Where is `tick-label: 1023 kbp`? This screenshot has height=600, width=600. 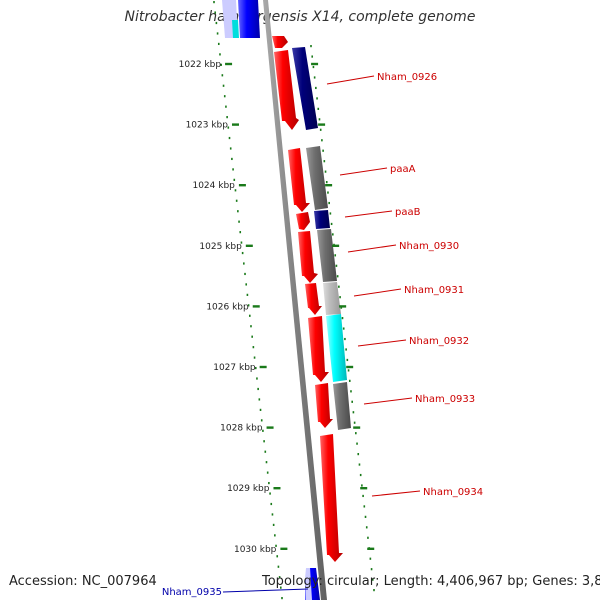
tick-label: 1023 kbp is located at coordinates (207, 126).